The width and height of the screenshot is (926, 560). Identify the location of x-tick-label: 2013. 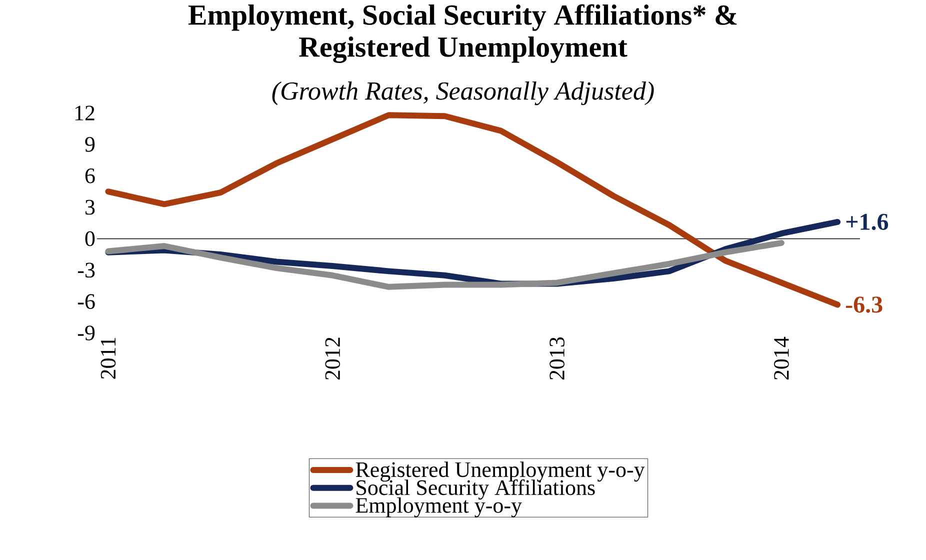
(557, 358).